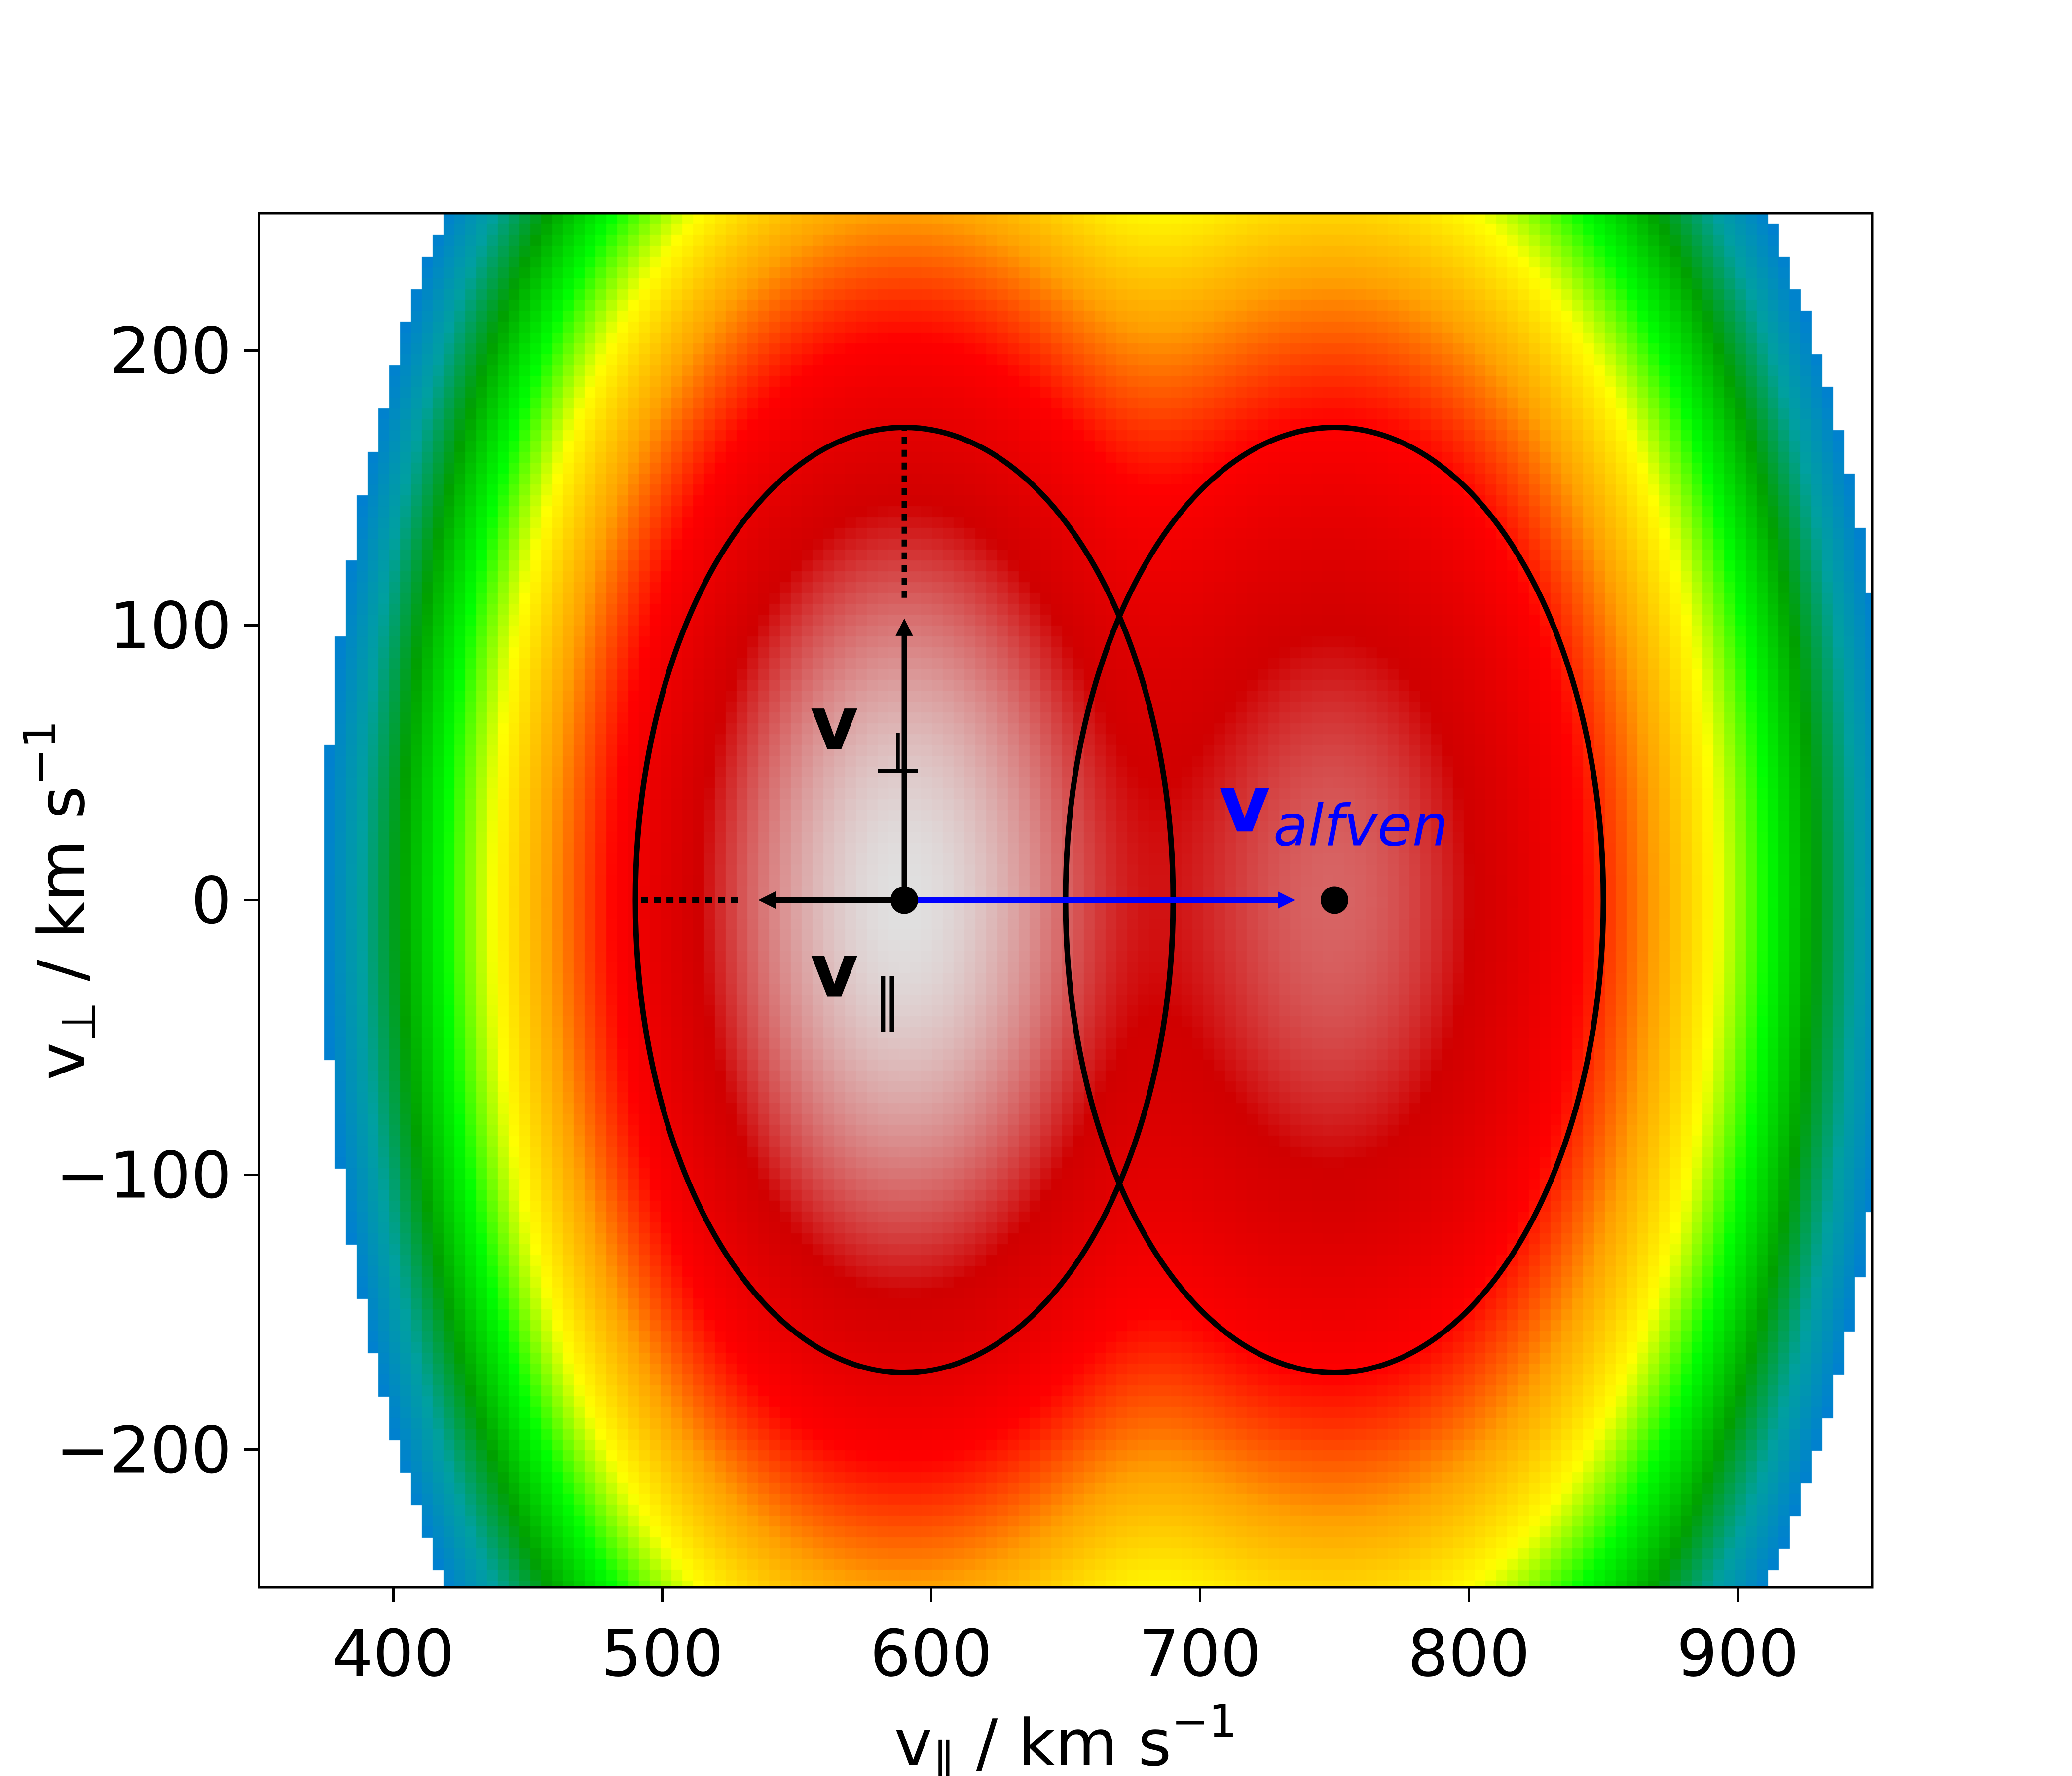 The height and width of the screenshot is (1776, 2072). Describe the element at coordinates (662, 1654) in the screenshot. I see `x-tick-label: 500` at that location.